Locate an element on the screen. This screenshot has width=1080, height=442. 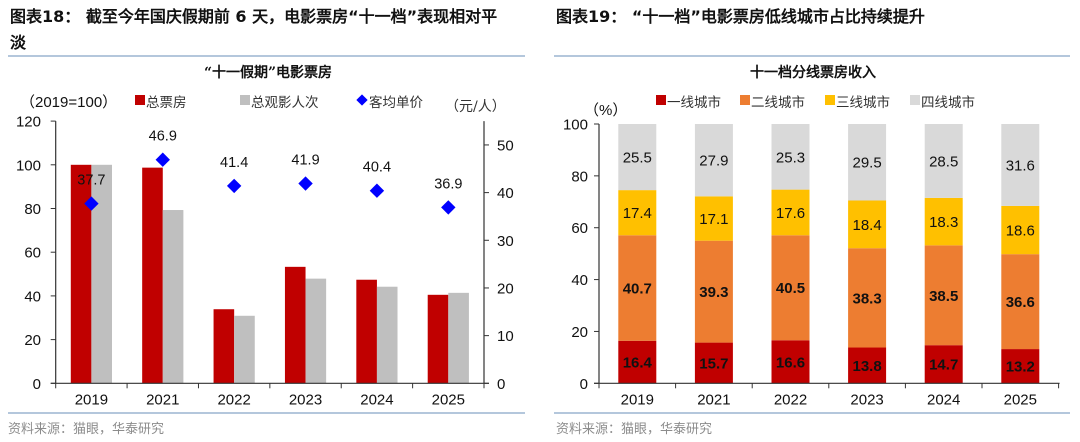
left-figure-title-line-2: 淡 is located at coordinates (18, 42).